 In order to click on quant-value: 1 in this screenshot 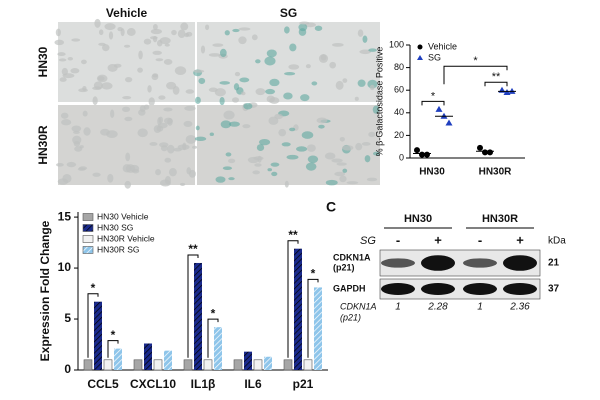, I will do `click(480, 307)`.